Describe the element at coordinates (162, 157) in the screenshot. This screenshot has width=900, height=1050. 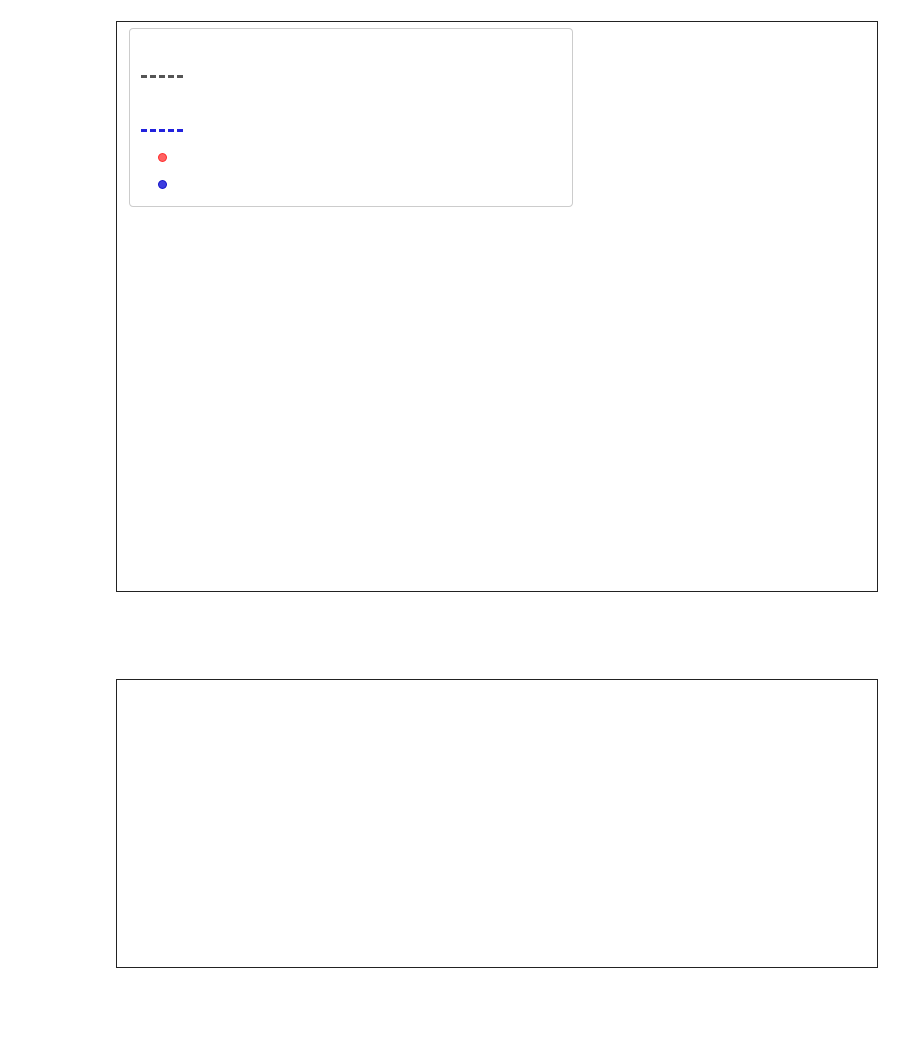
I see `red-dot-marker-icon` at that location.